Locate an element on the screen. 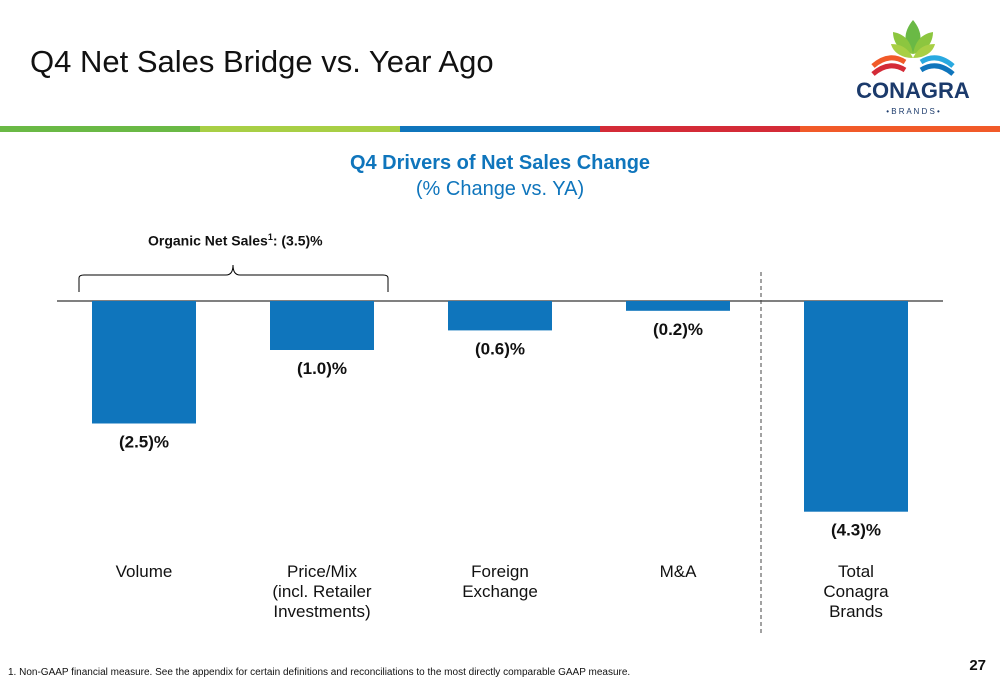 Image resolution: width=1000 pixels, height=685 pixels. logo-sub: • B R A N D S • is located at coordinates (913, 111).